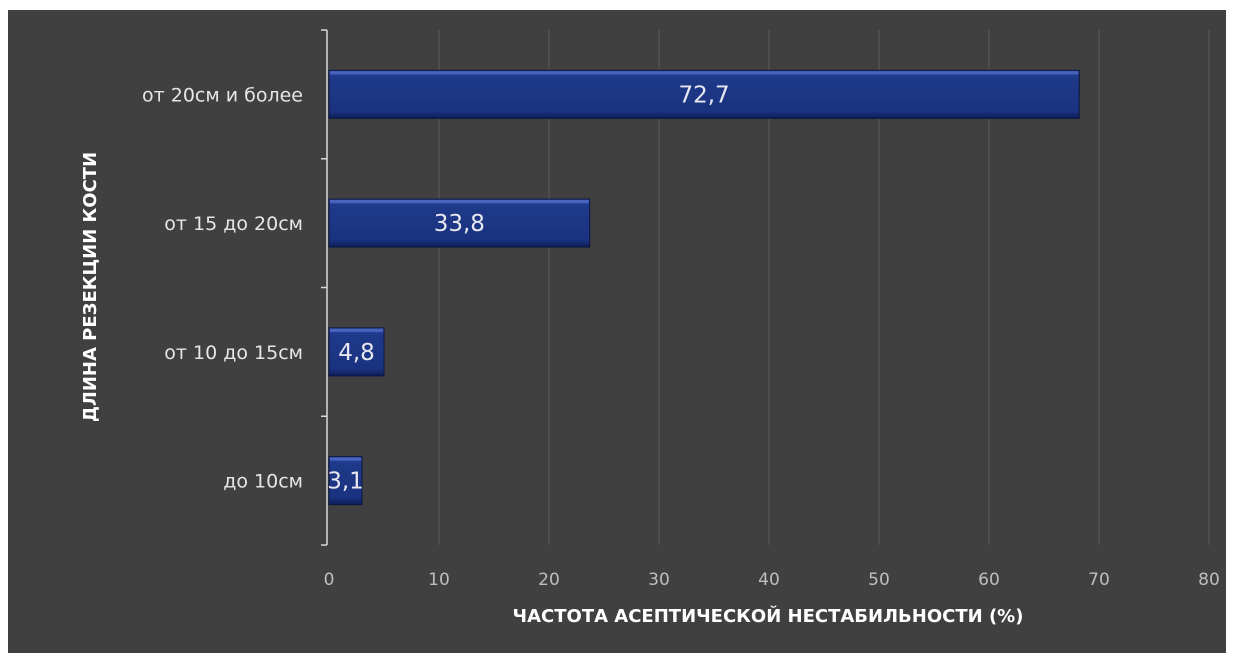 The width and height of the screenshot is (1234, 661). I want to click on x-tick-label: 20, so click(549, 580).